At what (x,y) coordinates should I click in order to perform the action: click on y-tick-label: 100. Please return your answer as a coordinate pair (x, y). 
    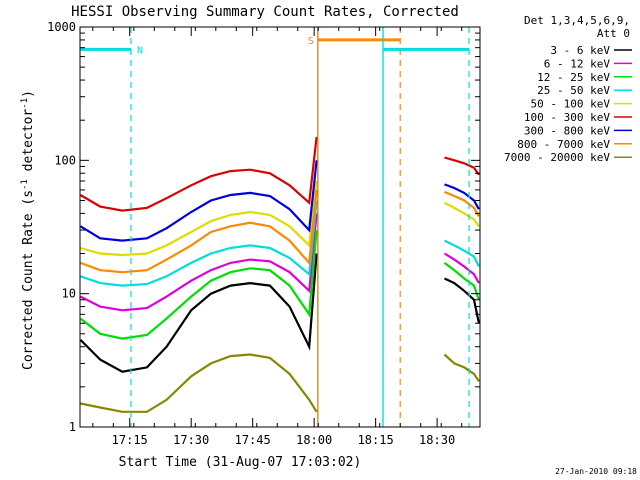
    Looking at the image, I should click on (65, 160).